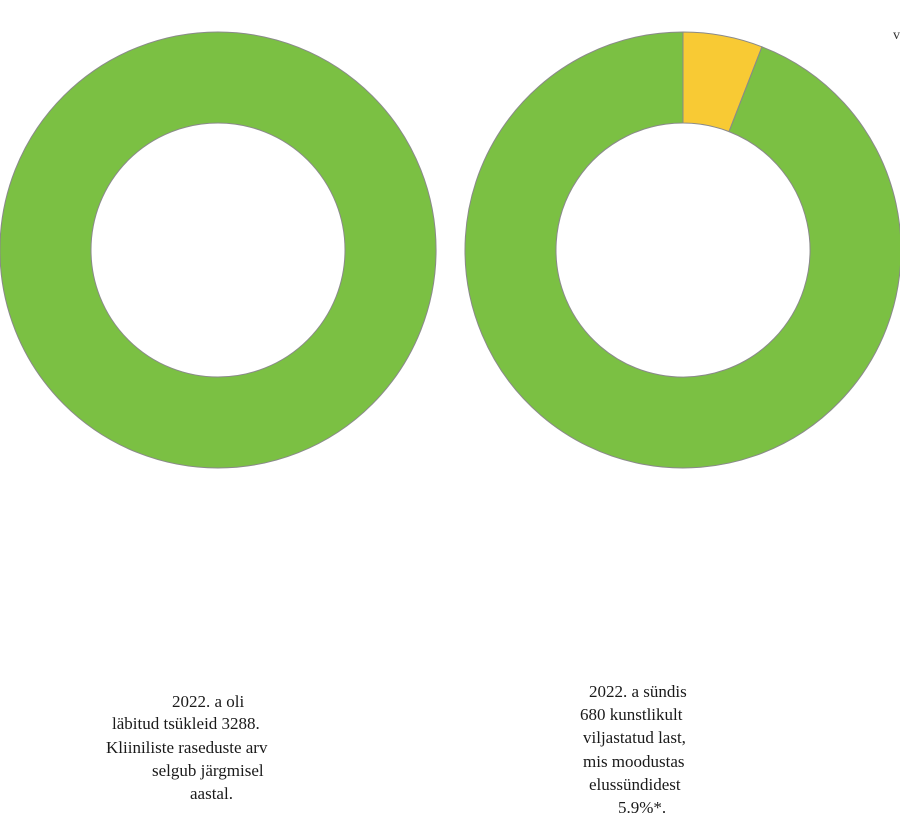 This screenshot has width=900, height=819. I want to click on donut-2-line-5: elussündidest, so click(635, 784).